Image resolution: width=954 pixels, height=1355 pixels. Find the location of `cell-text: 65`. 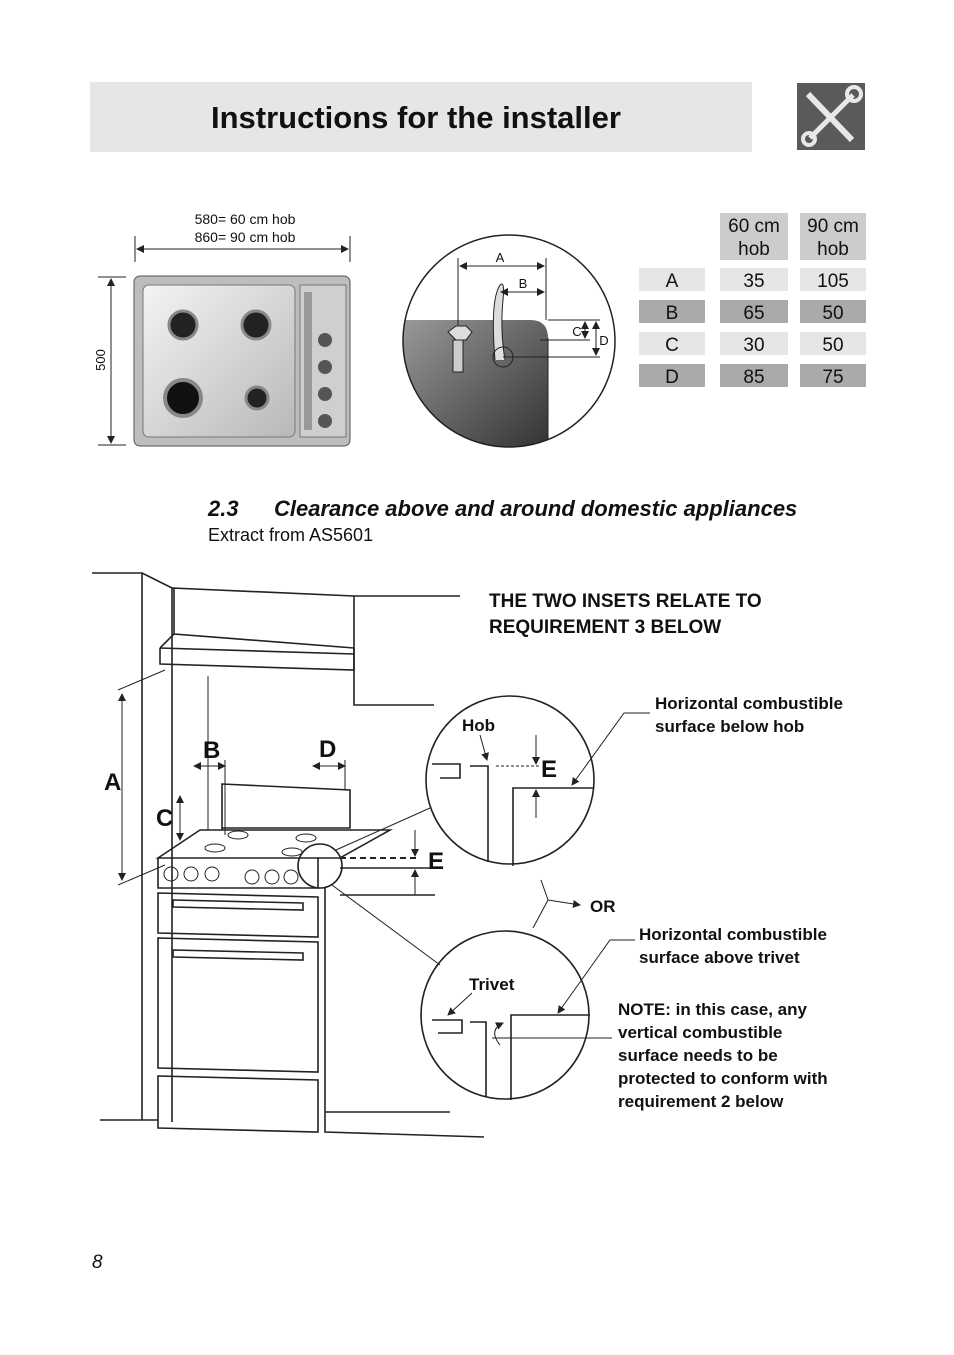

cell-text: 65 is located at coordinates (753, 313).